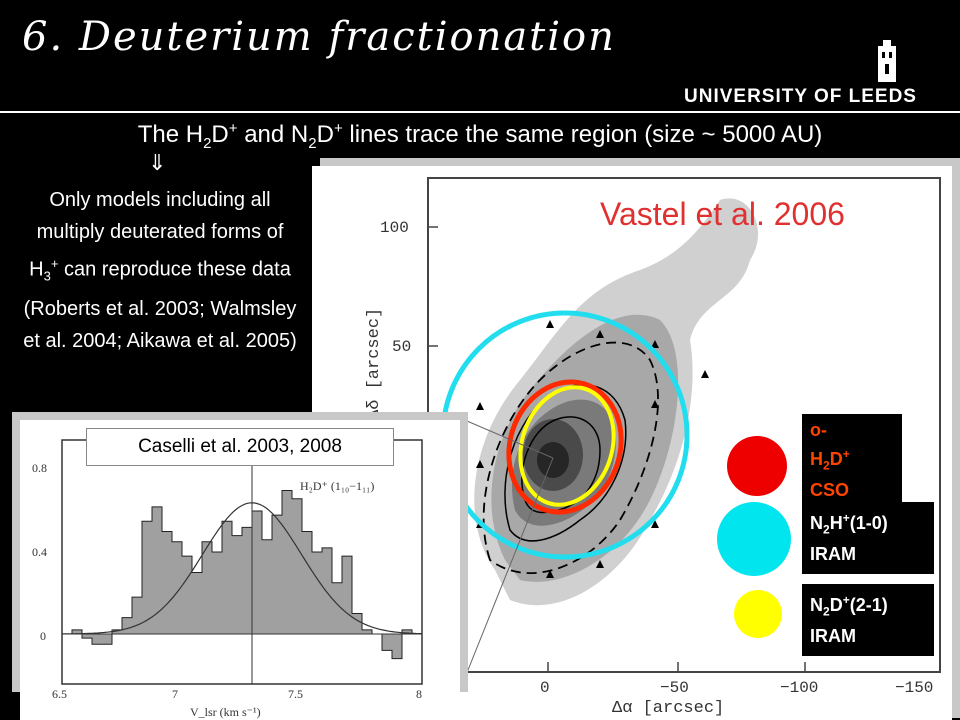  What do you see at coordinates (240, 447) in the screenshot?
I see `spectrum-credit: Caselli et al. 2003, 2008` at bounding box center [240, 447].